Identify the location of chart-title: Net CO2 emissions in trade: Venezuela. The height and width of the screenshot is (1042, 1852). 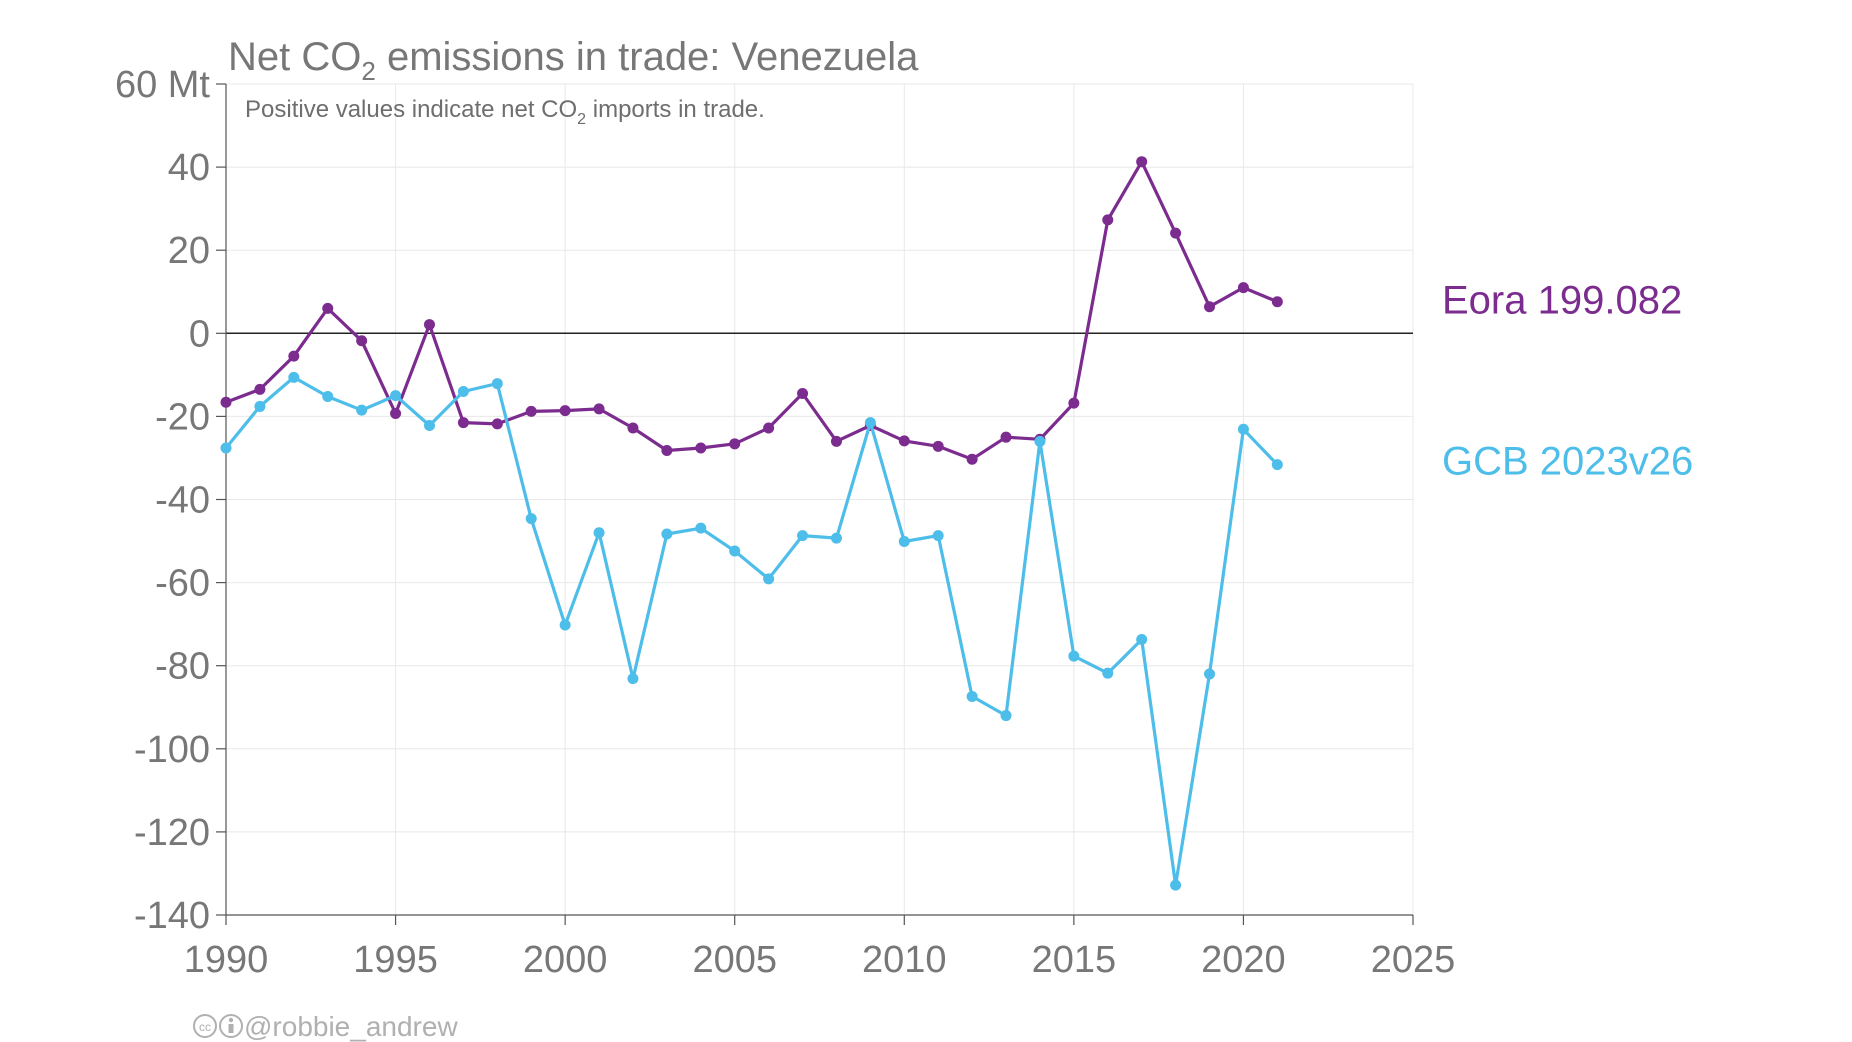
(573, 60).